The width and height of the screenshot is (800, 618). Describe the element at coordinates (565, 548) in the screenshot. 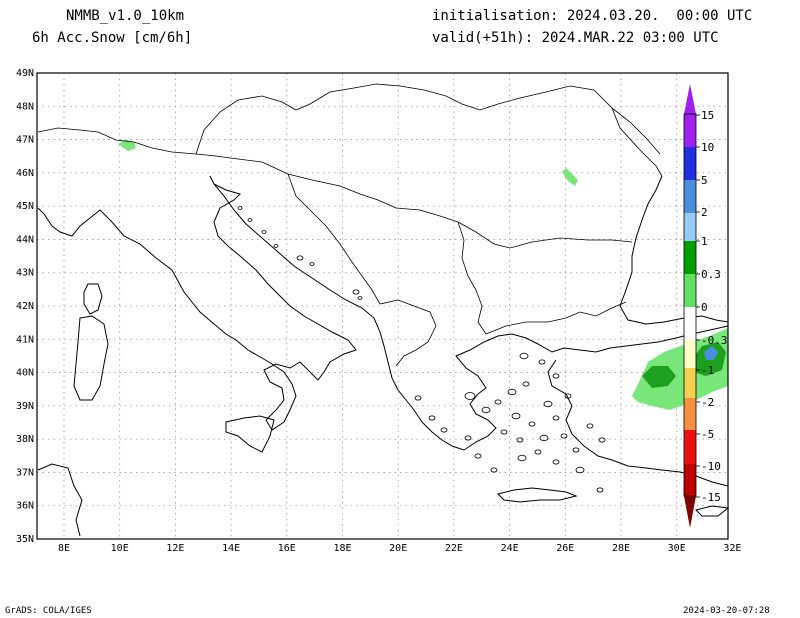

I see `lon-label: 26E` at that location.